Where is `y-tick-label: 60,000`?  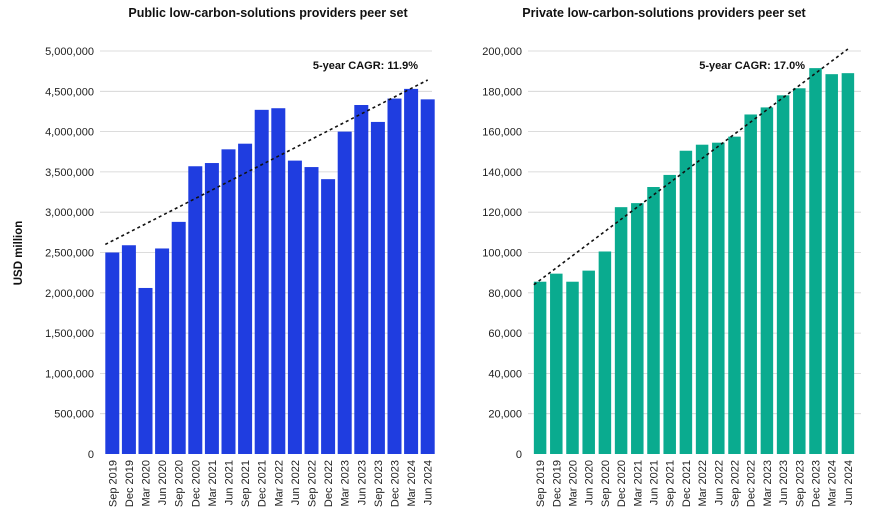
y-tick-label: 60,000 is located at coordinates (505, 334).